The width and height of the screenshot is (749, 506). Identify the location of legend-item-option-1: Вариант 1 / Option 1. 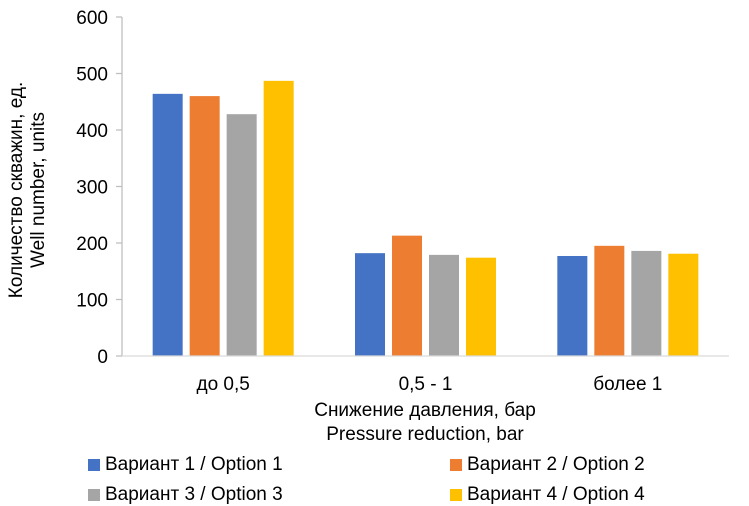
(185, 465).